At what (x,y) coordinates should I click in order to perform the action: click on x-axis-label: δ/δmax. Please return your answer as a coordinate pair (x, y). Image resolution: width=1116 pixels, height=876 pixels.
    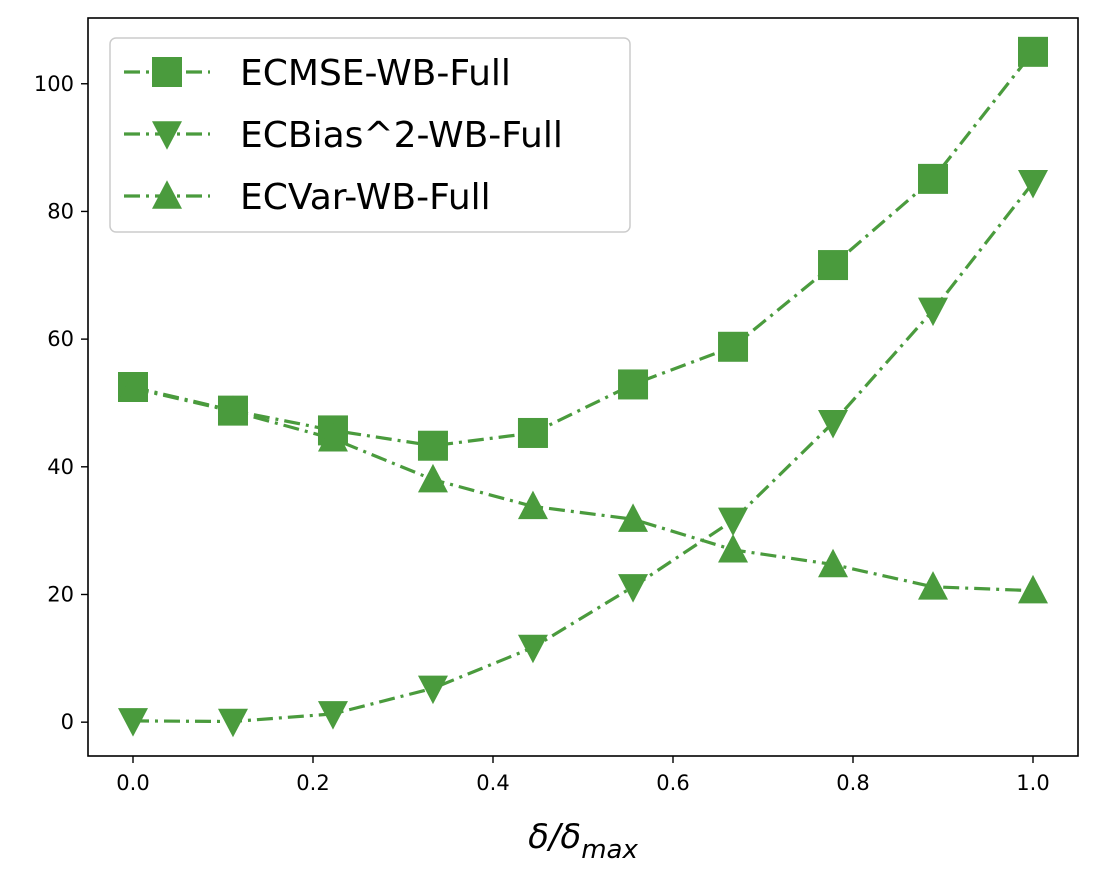
    Looking at the image, I should click on (583, 841).